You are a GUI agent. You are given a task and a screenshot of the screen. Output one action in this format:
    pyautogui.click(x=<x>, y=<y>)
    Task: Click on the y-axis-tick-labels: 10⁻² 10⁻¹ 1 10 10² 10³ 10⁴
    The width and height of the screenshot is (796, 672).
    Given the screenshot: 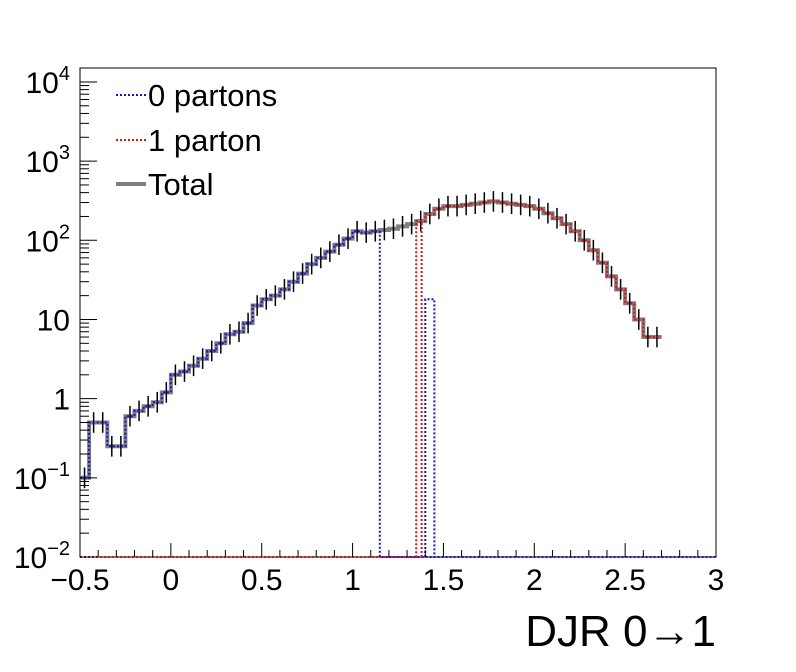 What is the action you would take?
    pyautogui.click(x=42, y=319)
    